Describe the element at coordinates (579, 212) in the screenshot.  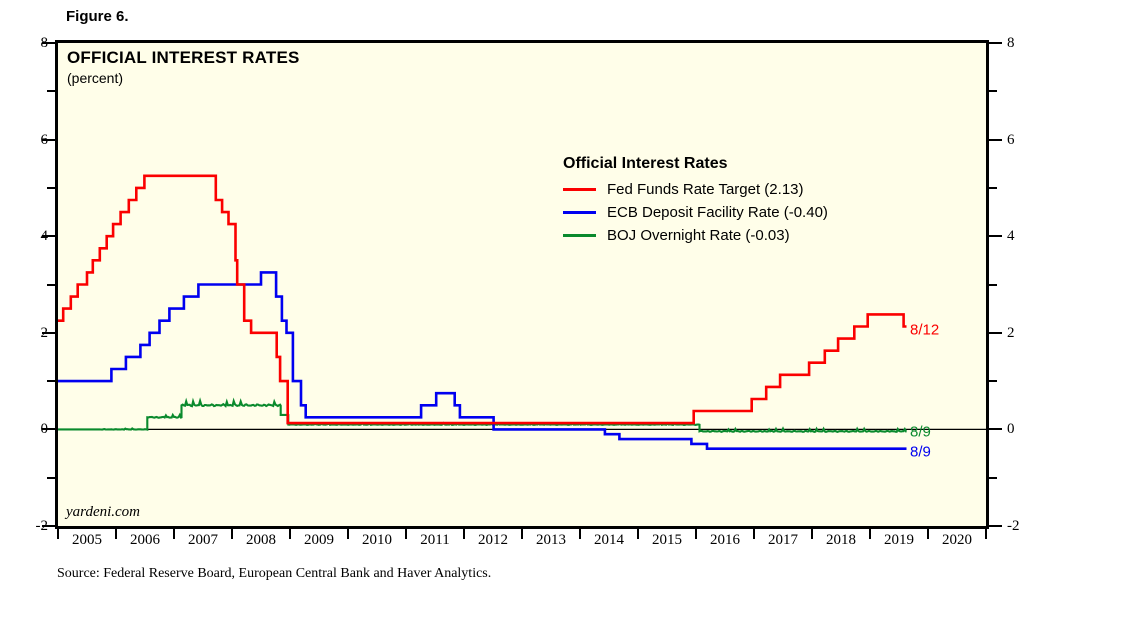
I see `legend-swatch-ecb-deposit` at that location.